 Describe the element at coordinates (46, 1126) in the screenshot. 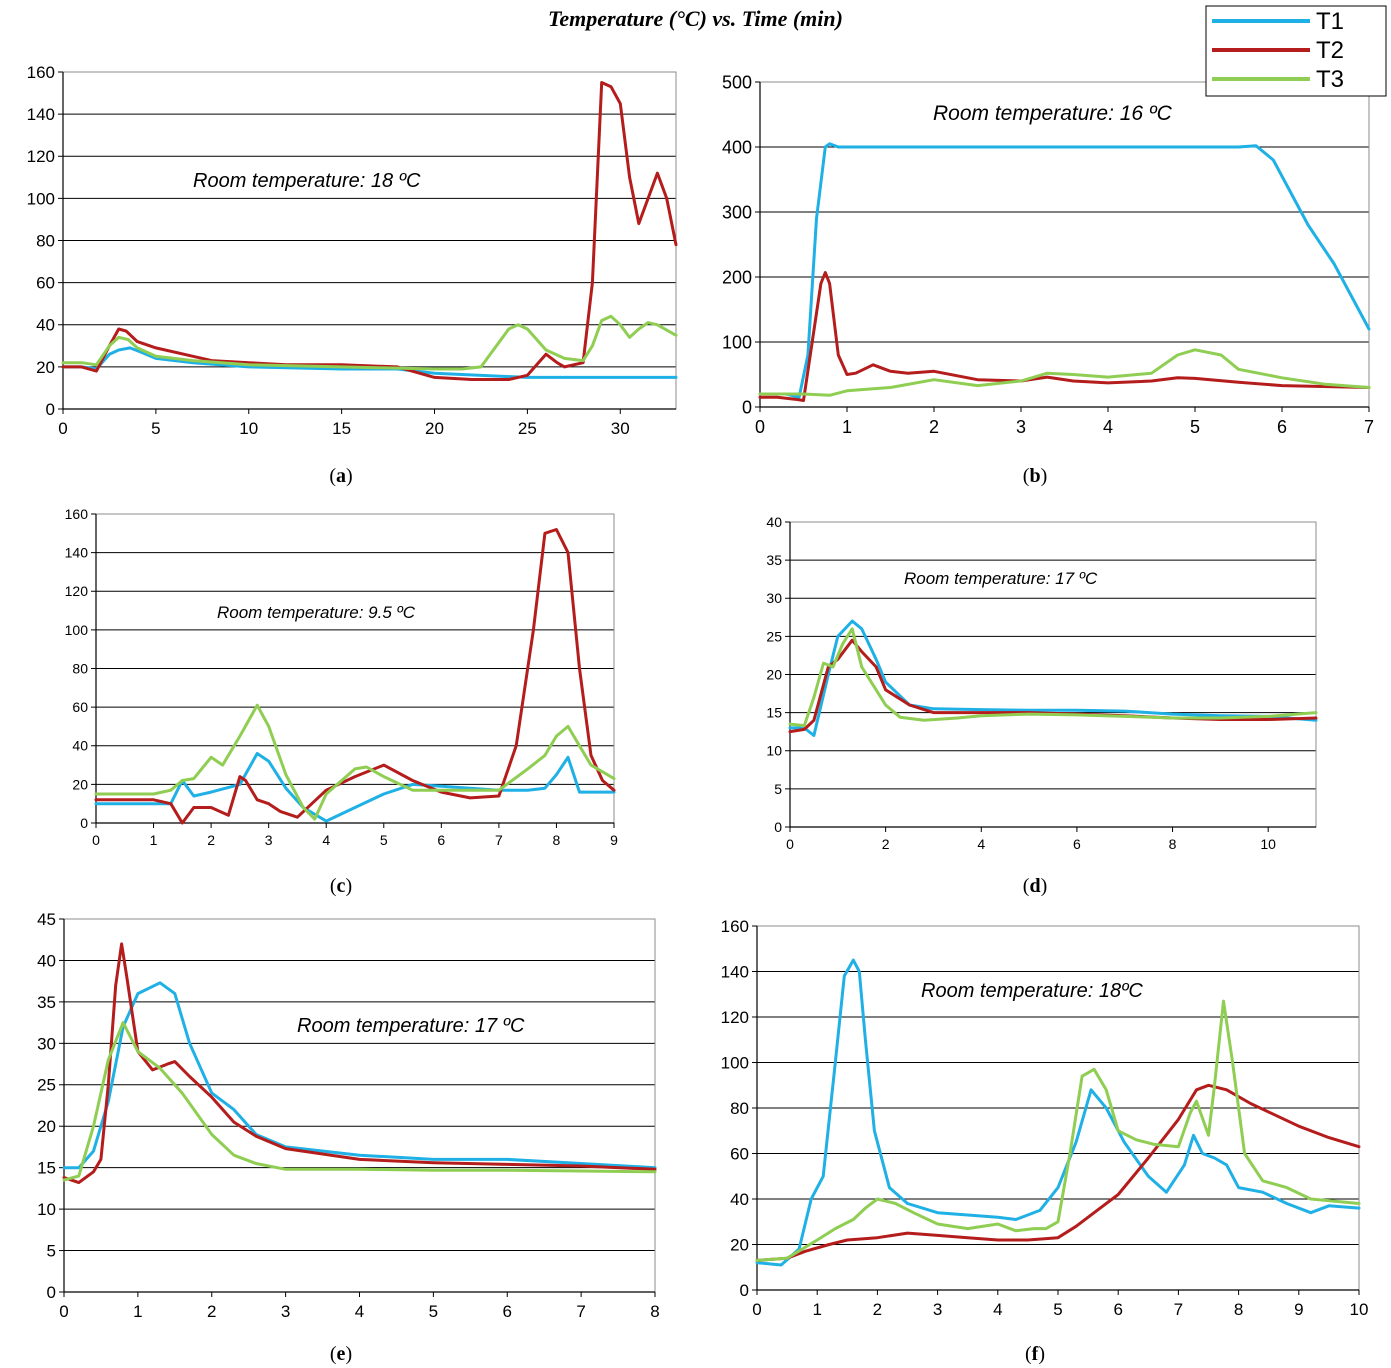

I see `y-tick-label-e-20: 20` at that location.